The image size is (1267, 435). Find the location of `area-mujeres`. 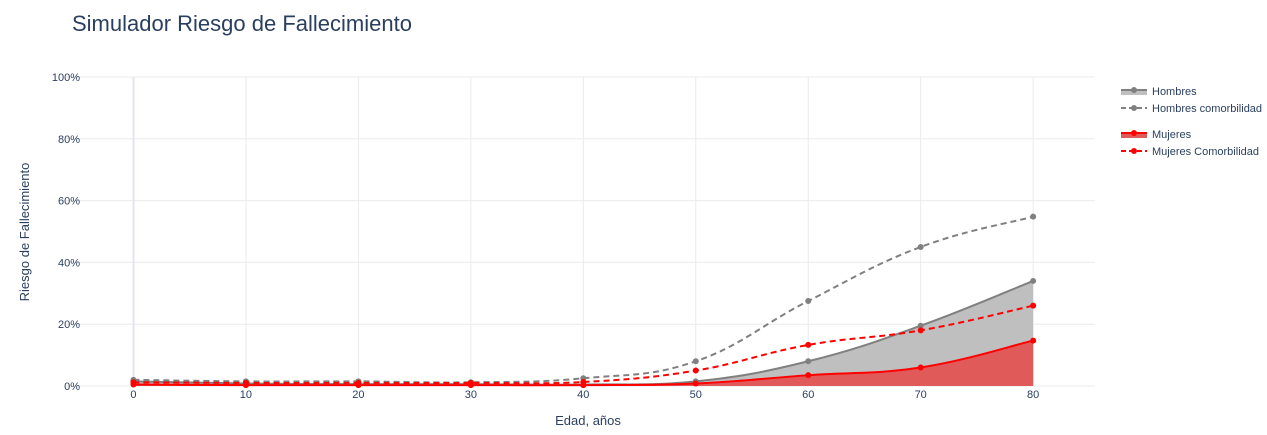

area-mujeres is located at coordinates (583, 363).